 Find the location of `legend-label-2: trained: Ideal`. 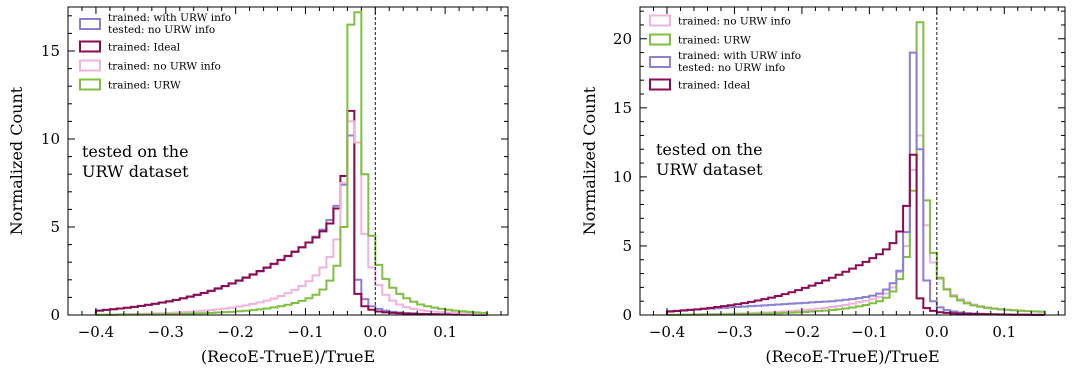

legend-label-2: trained: Ideal is located at coordinates (144, 48).